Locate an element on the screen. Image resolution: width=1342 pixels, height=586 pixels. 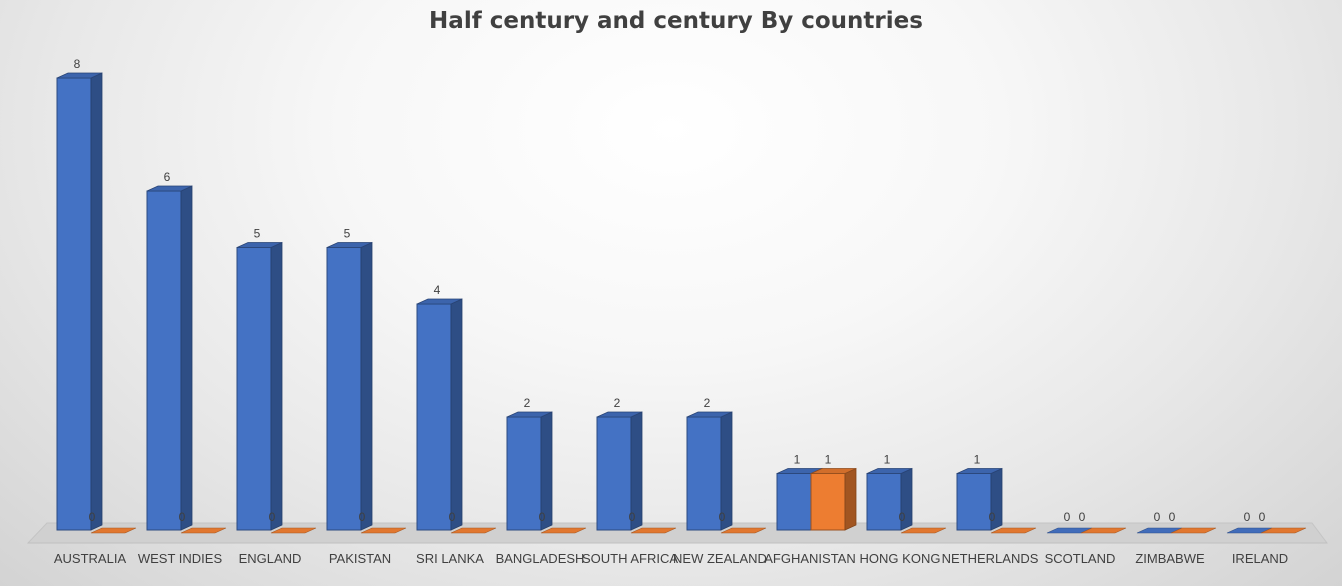
chart-floor is located at coordinates (677, 533).